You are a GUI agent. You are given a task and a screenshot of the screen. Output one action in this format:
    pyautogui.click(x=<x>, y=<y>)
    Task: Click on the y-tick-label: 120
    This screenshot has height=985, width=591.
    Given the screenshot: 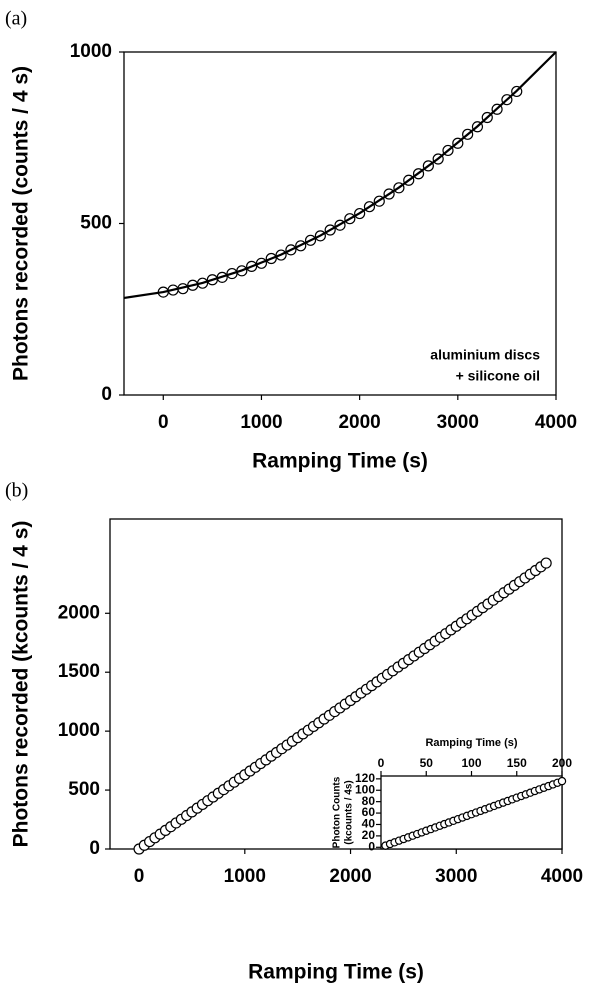 What is the action you would take?
    pyautogui.click(x=365, y=778)
    